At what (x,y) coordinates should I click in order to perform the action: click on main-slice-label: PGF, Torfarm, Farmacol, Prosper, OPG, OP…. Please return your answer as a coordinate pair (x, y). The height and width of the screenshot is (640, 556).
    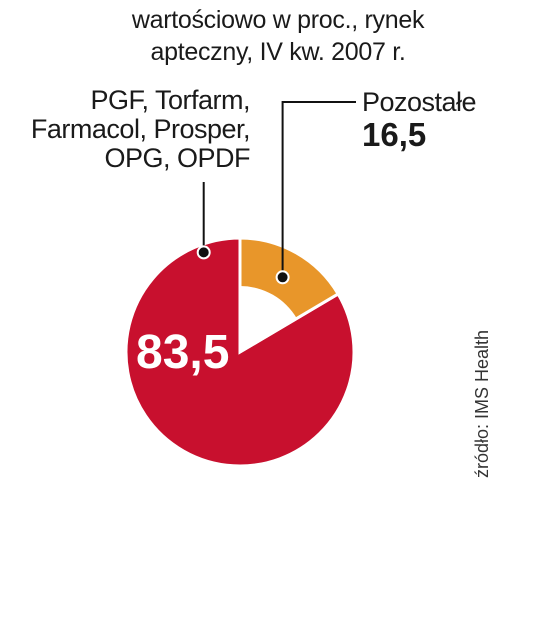
    Looking at the image, I should click on (127, 129).